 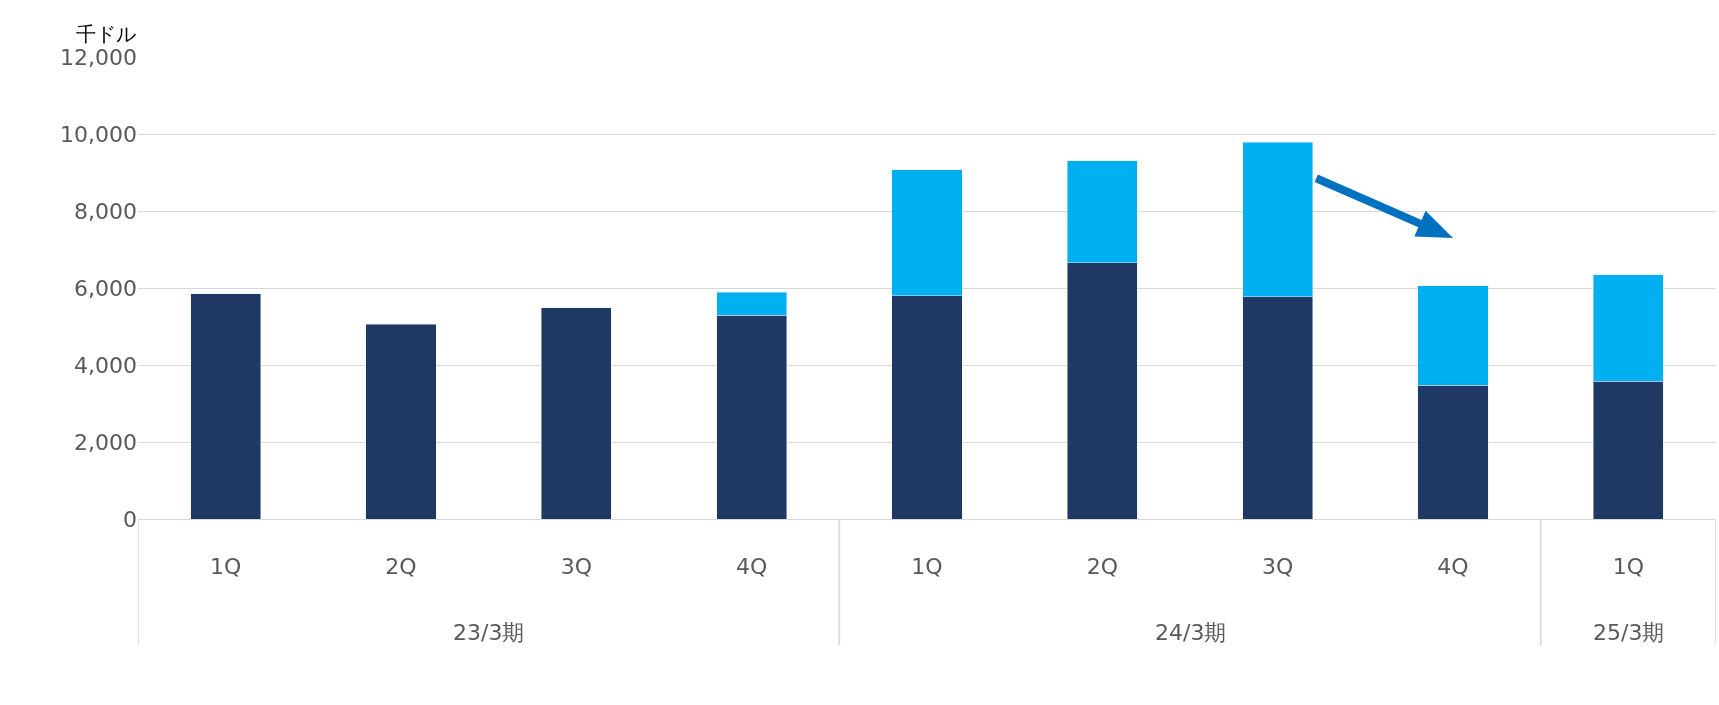 What do you see at coordinates (98, 57) in the screenshot?
I see `y-tick-label: 12,000` at bounding box center [98, 57].